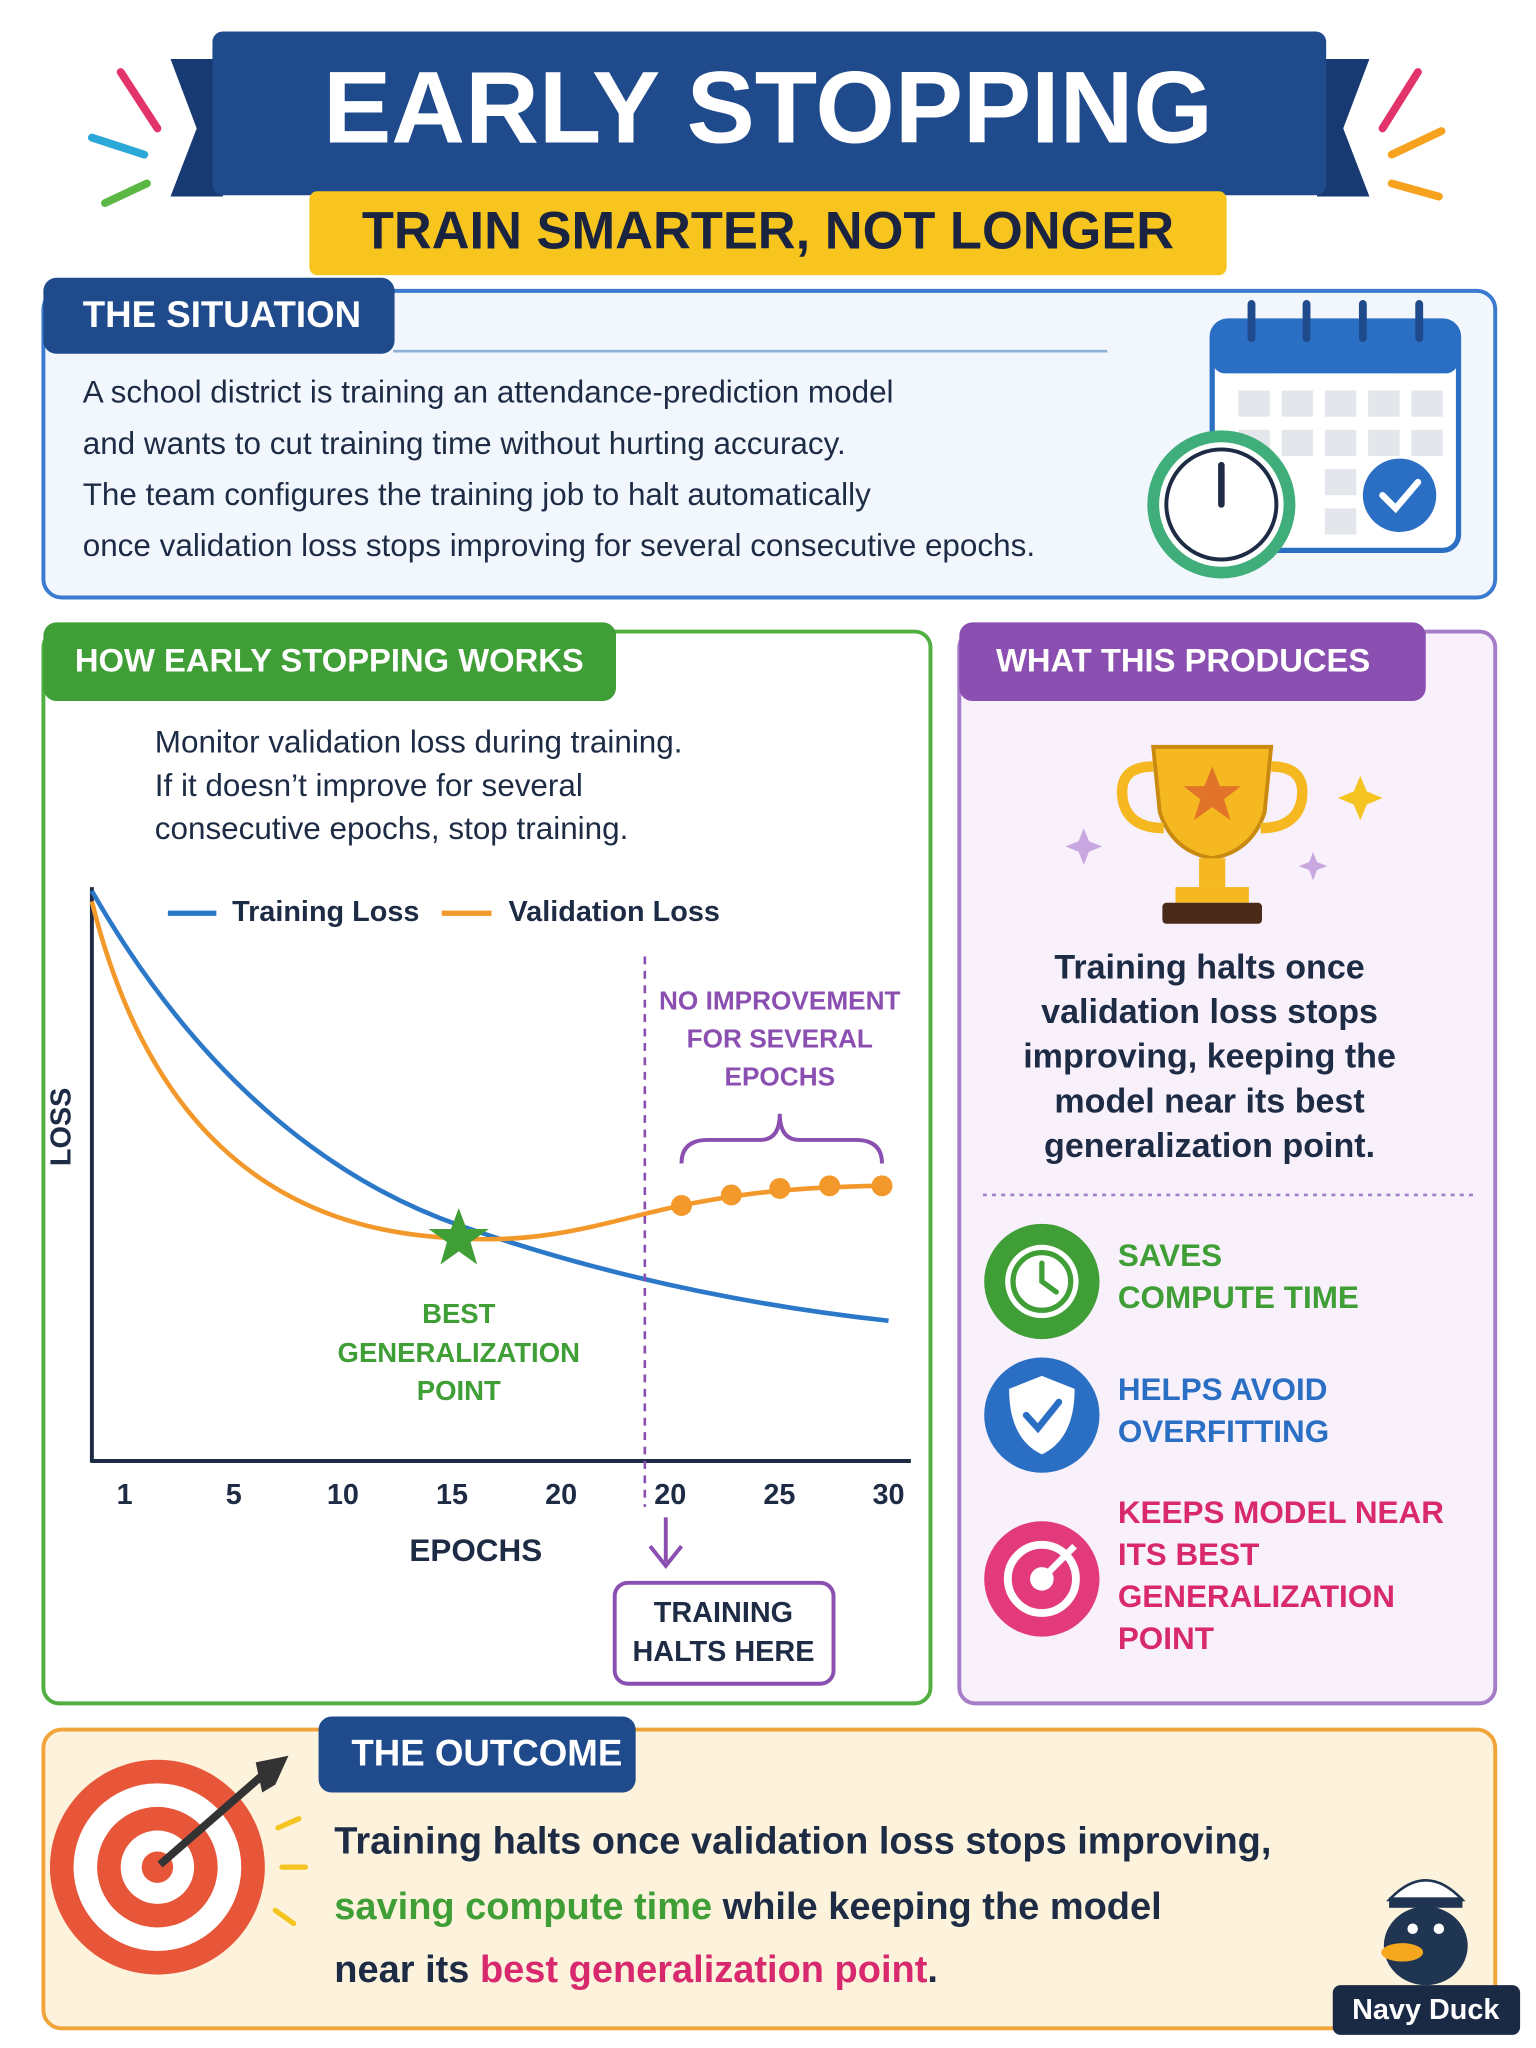 This screenshot has height=2048, width=1536. Describe the element at coordinates (1424, 1932) in the screenshot. I see `duck-mascot` at that location.